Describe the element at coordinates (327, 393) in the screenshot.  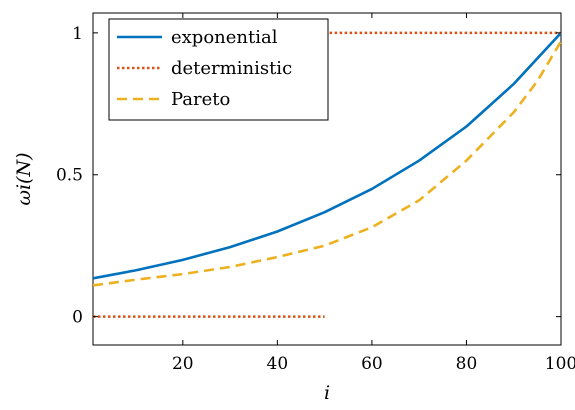
I see `x-axis-label: i` at that location.